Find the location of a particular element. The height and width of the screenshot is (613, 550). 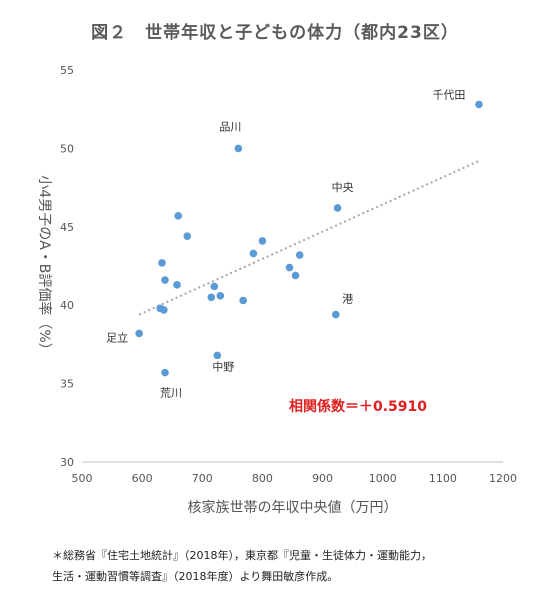

point-label: 千代田 is located at coordinates (448, 94).